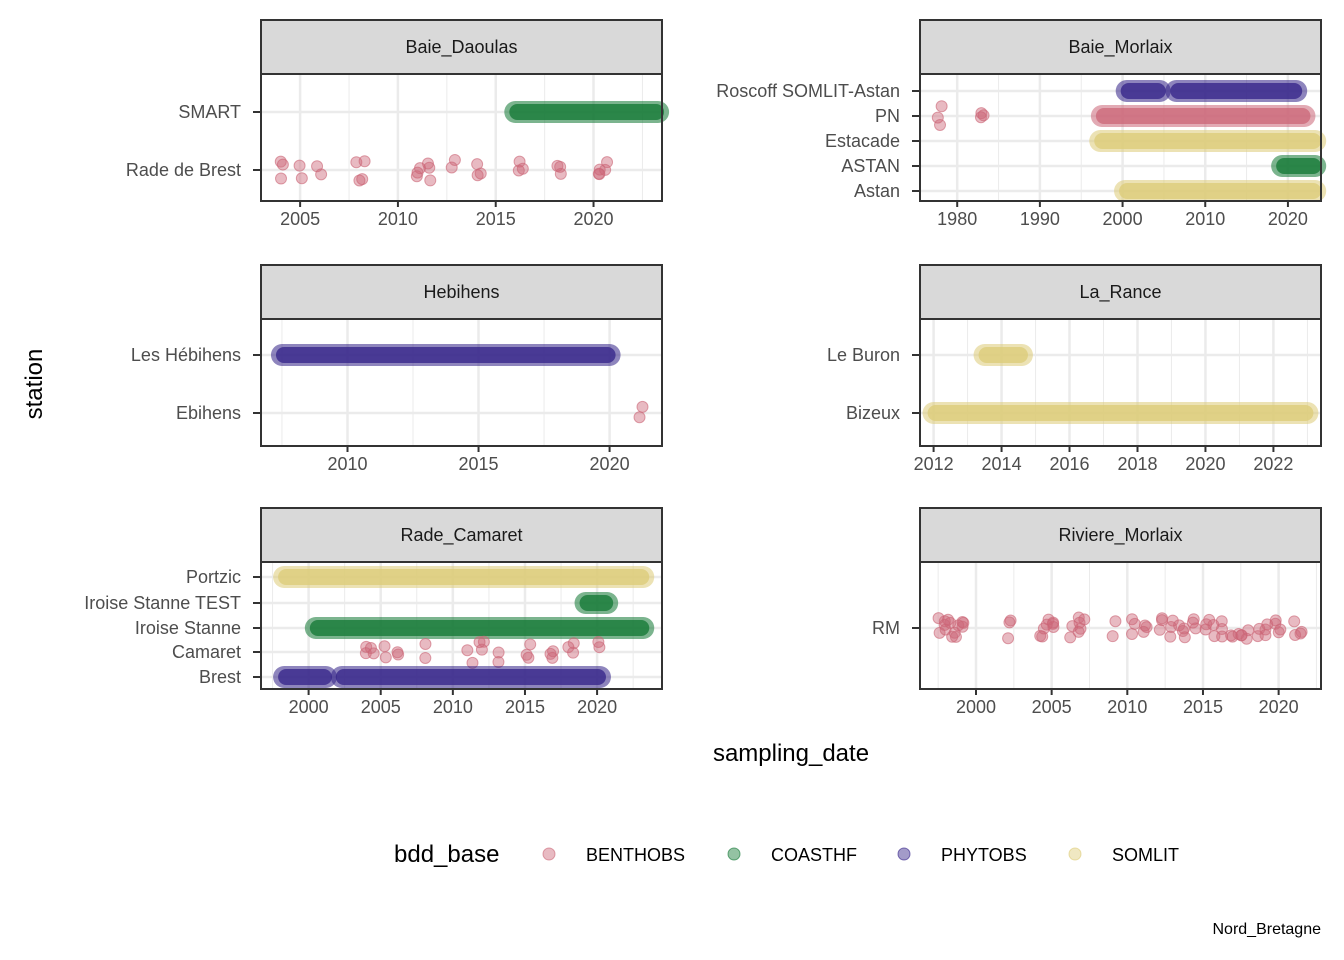 This screenshot has height=960, width=1344. What do you see at coordinates (877, 191) in the screenshot?
I see `y-tick-label: Astan` at bounding box center [877, 191].